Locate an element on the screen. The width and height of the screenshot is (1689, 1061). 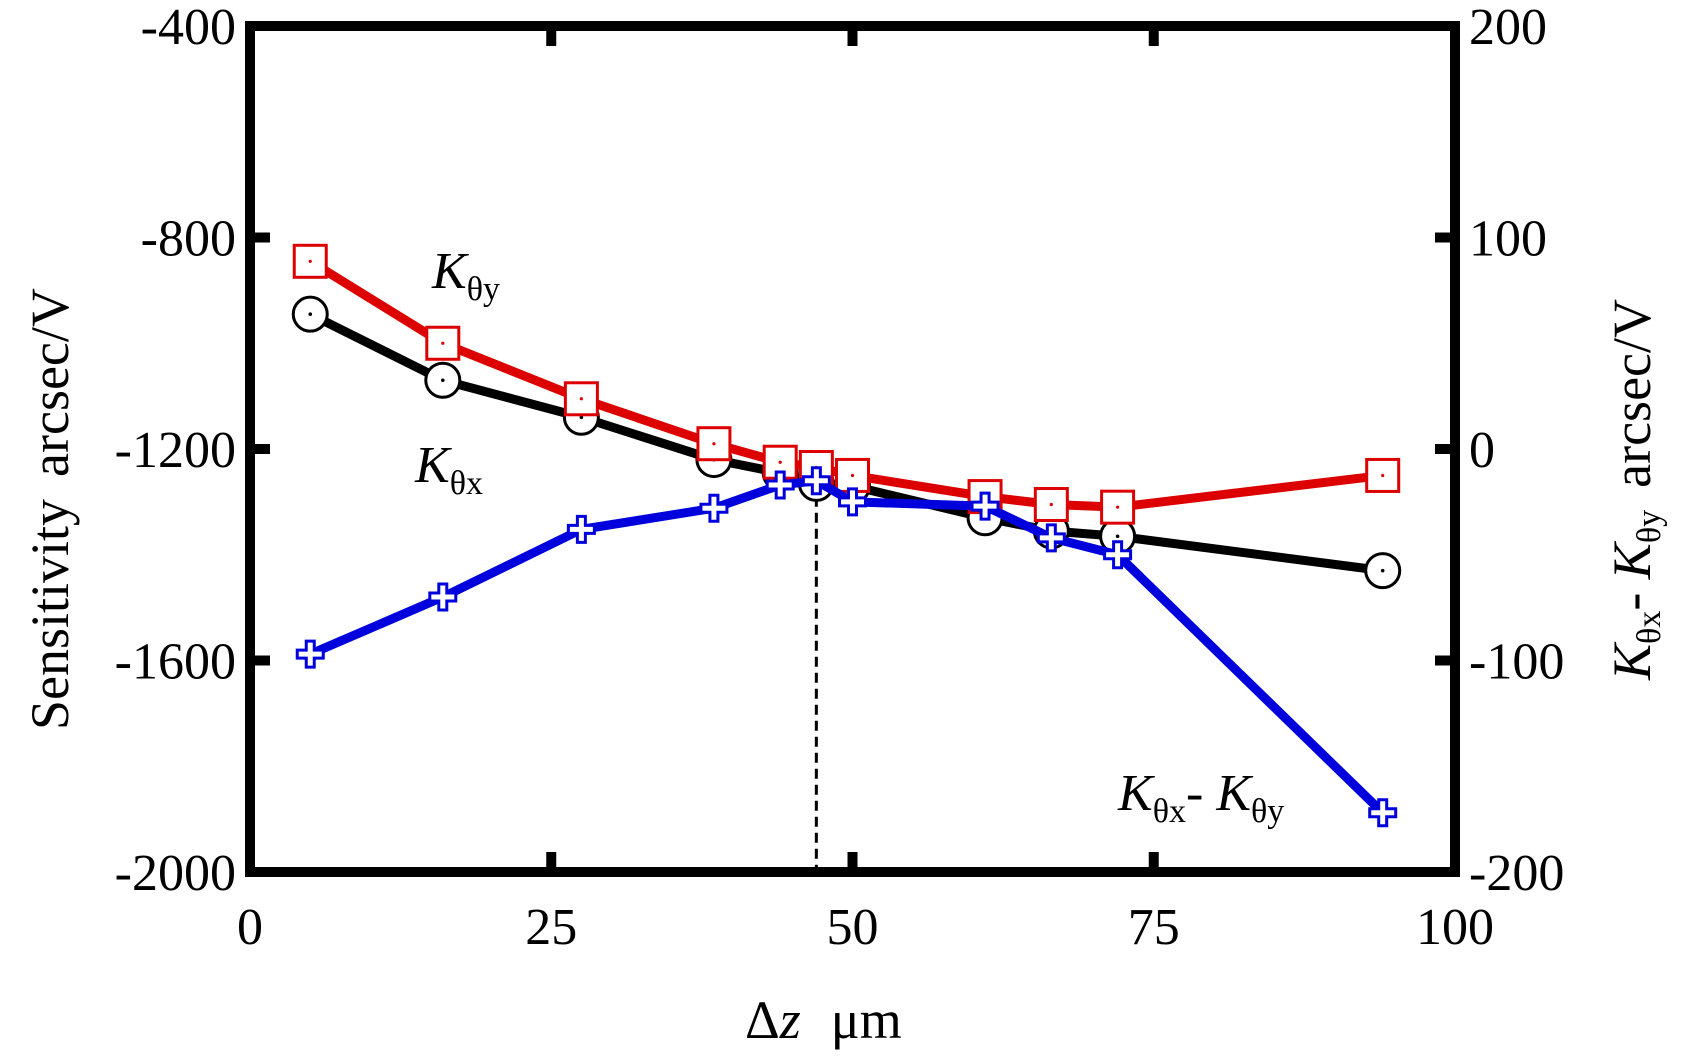
y-tick-left-label: -1200 is located at coordinates (175, 450).